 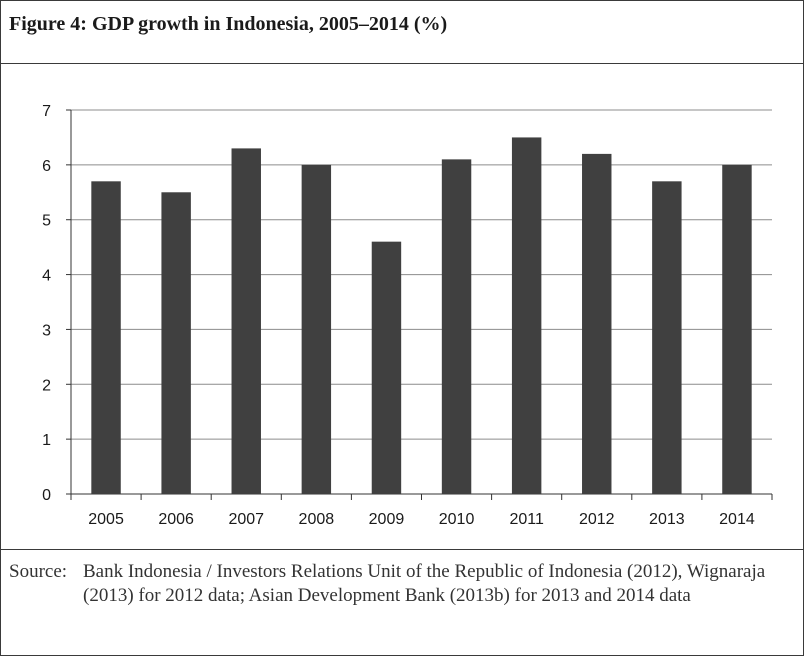 What do you see at coordinates (667, 338) in the screenshot?
I see `bar-2013` at bounding box center [667, 338].